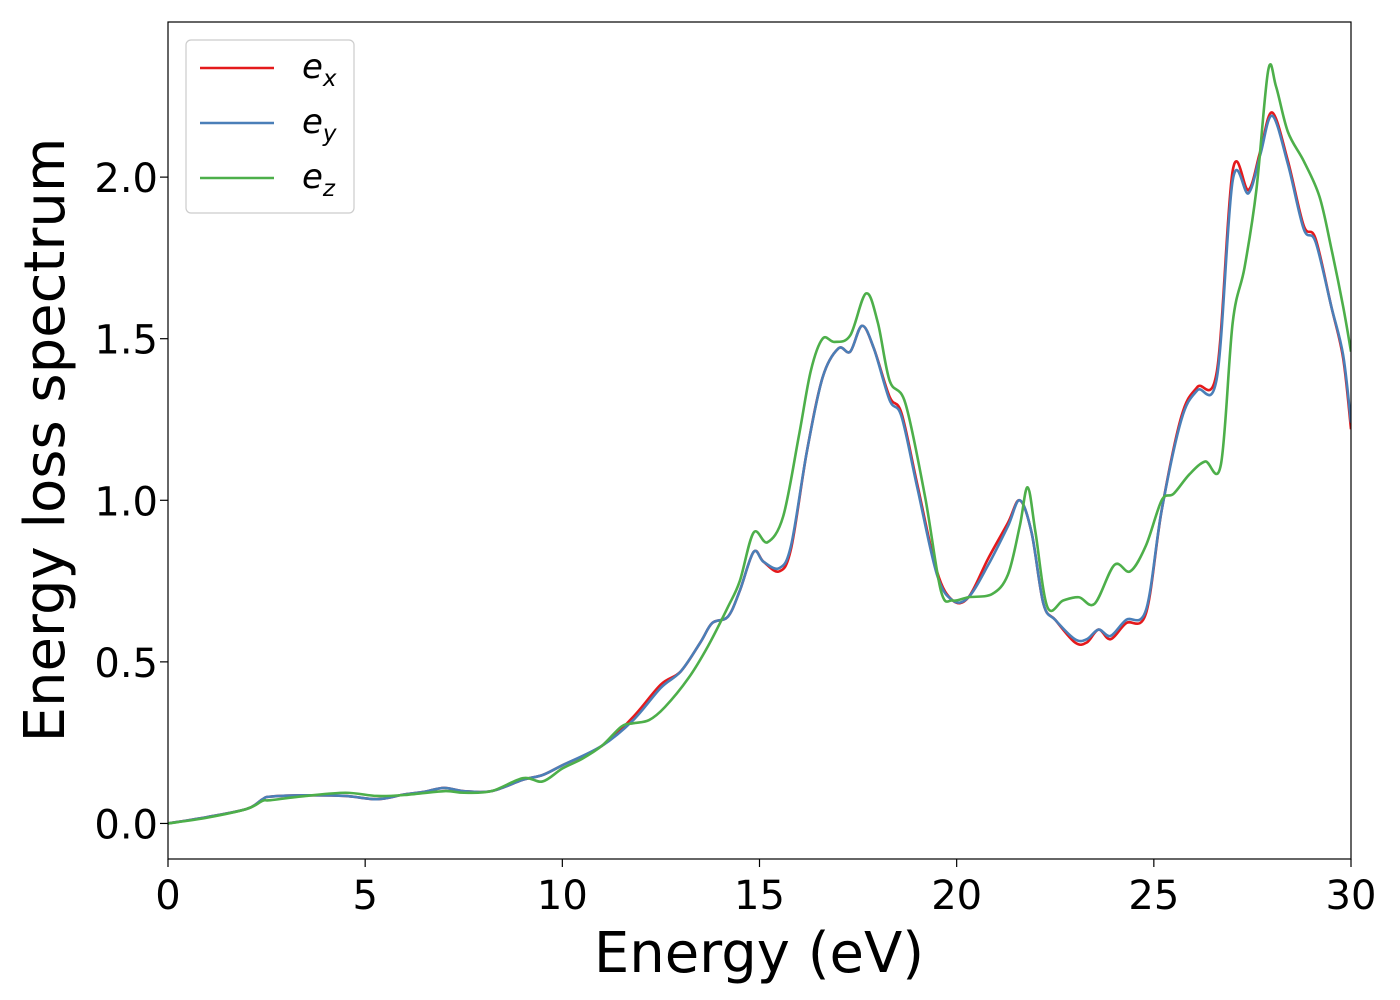  Describe the element at coordinates (319, 124) in the screenshot. I see `legend-label-e-y: ey` at that location.